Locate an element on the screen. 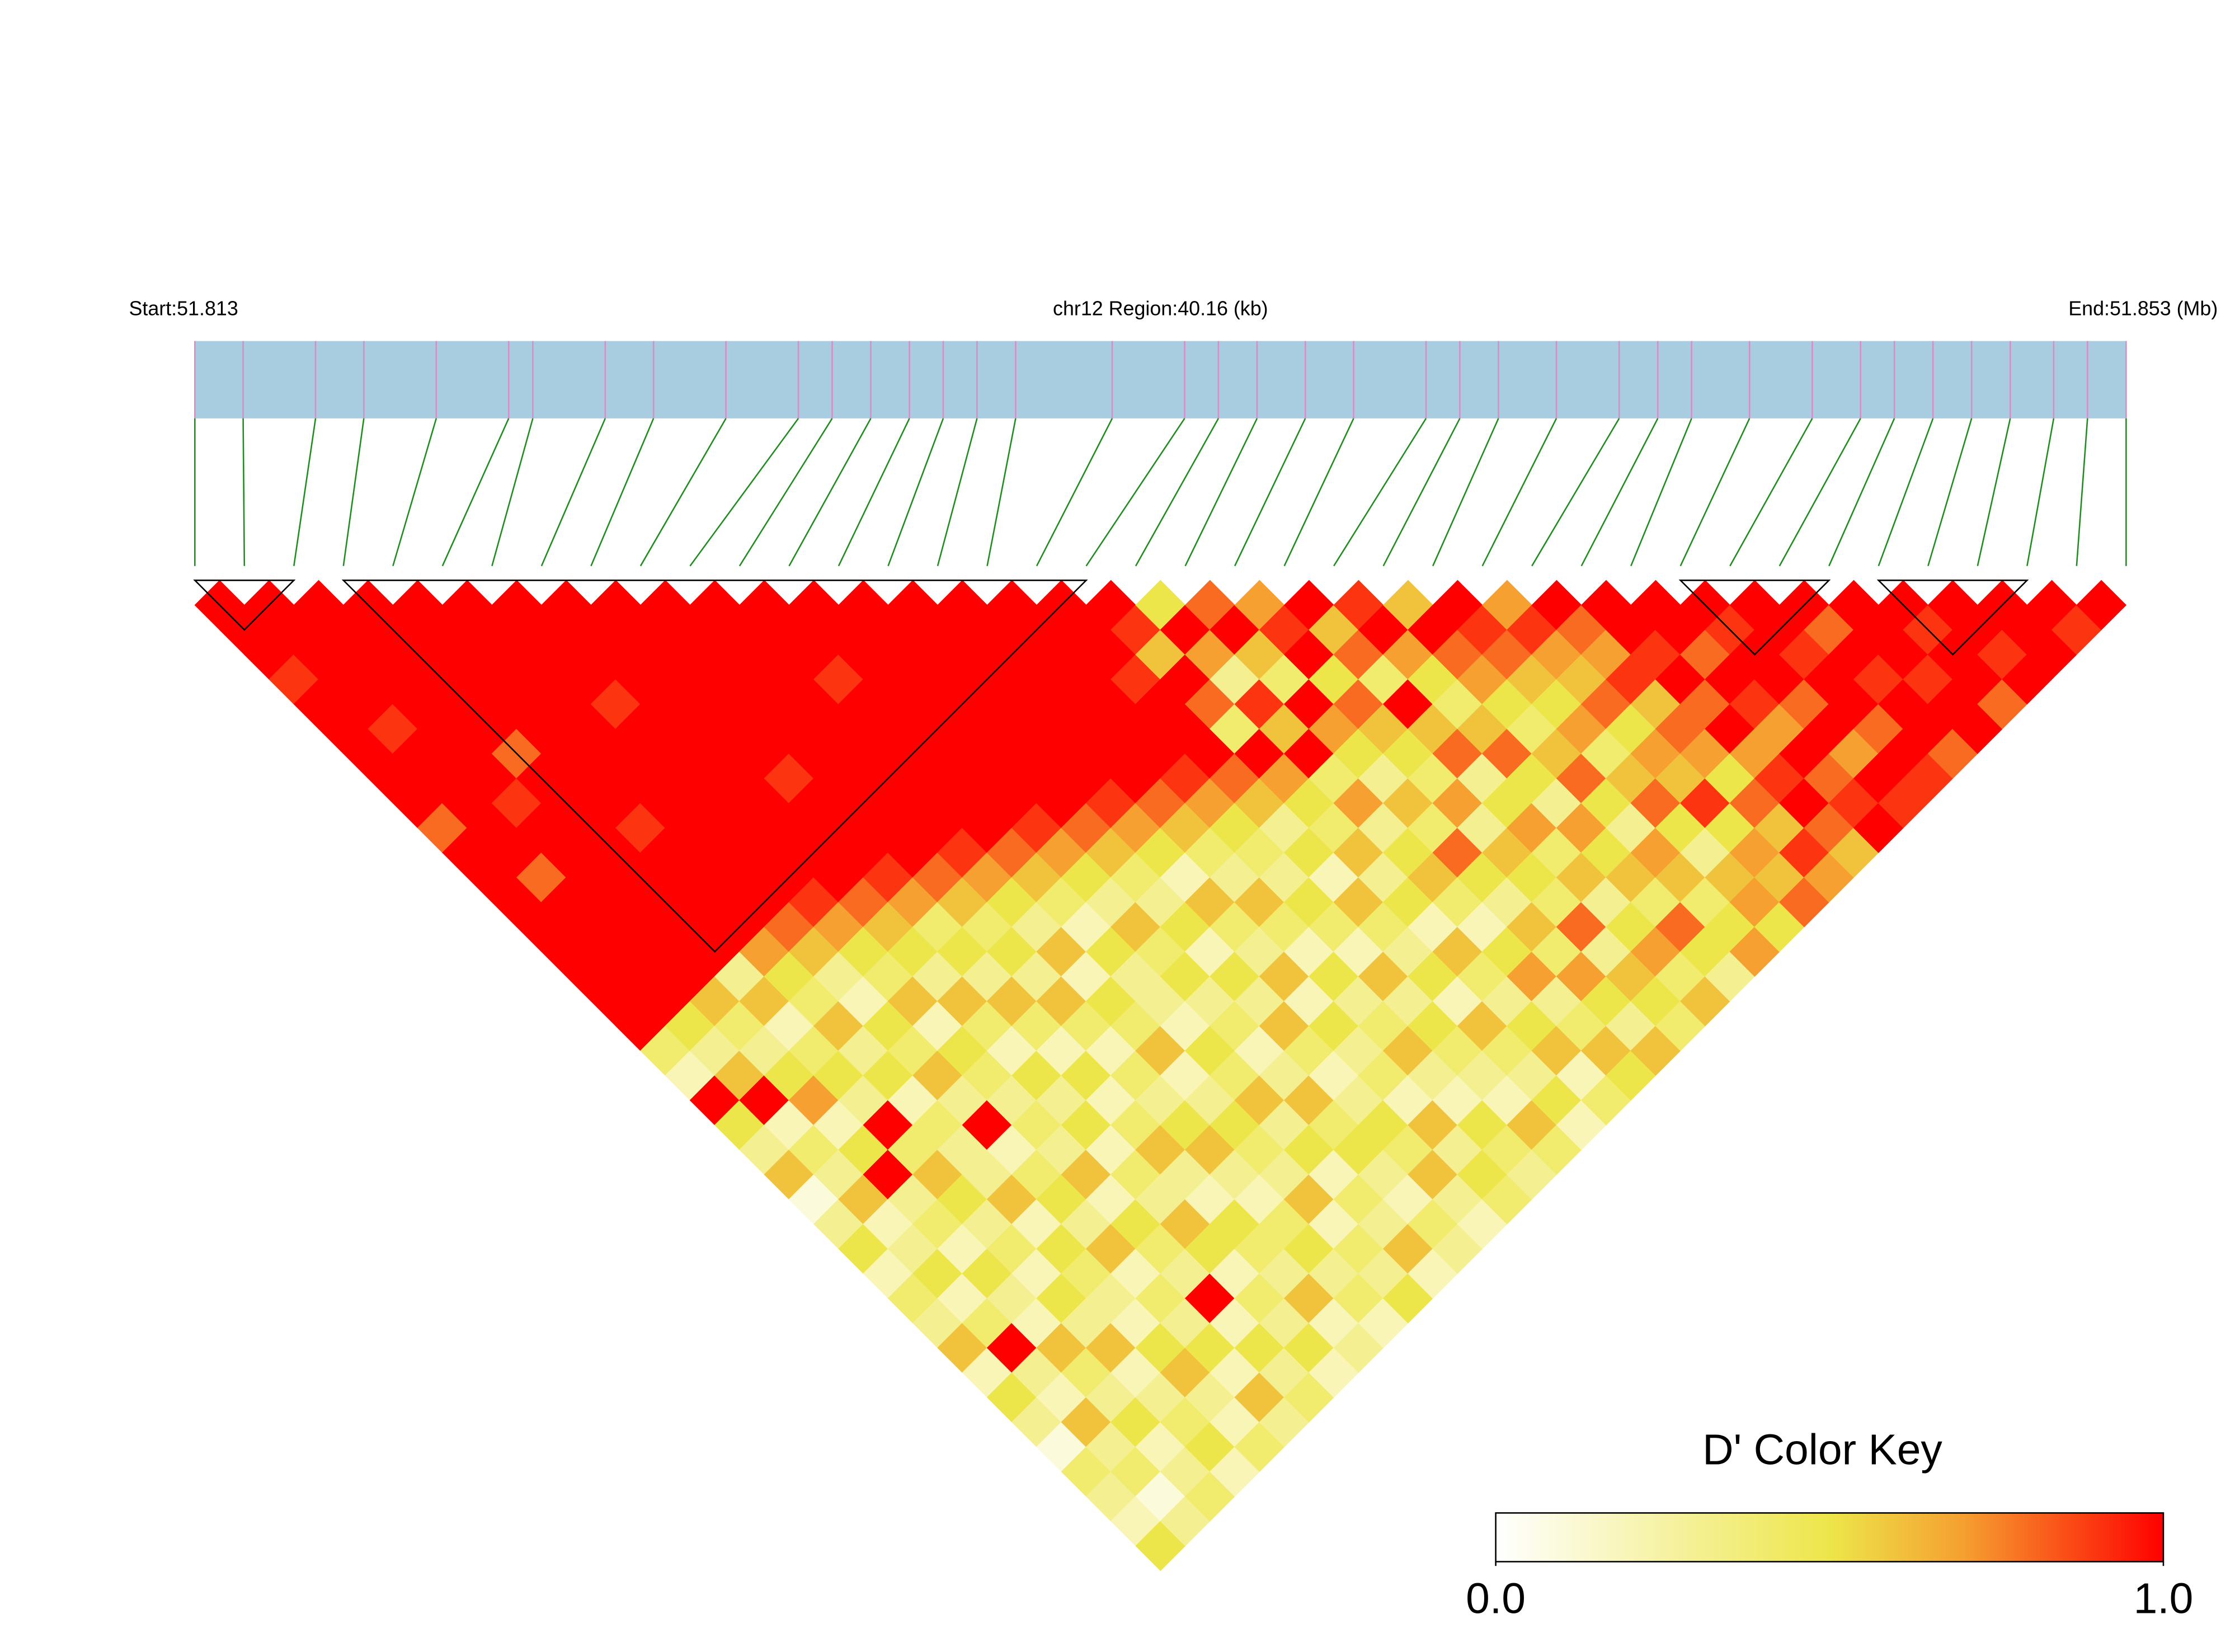 This screenshot has width=2235, height=1652. end-label: End:51.853 (Mb) is located at coordinates (2143, 309).